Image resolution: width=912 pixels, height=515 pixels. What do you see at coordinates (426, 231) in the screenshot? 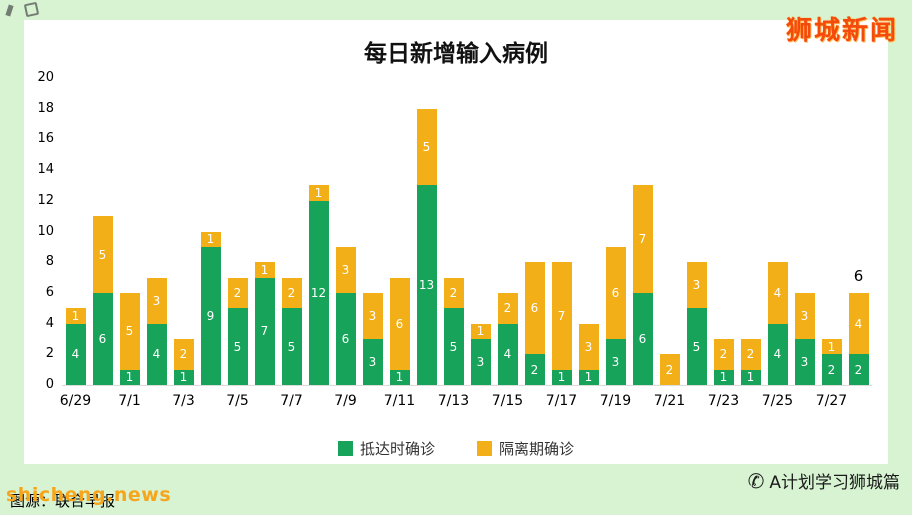
I see `stacked-bar: 5 13` at bounding box center [426, 231].